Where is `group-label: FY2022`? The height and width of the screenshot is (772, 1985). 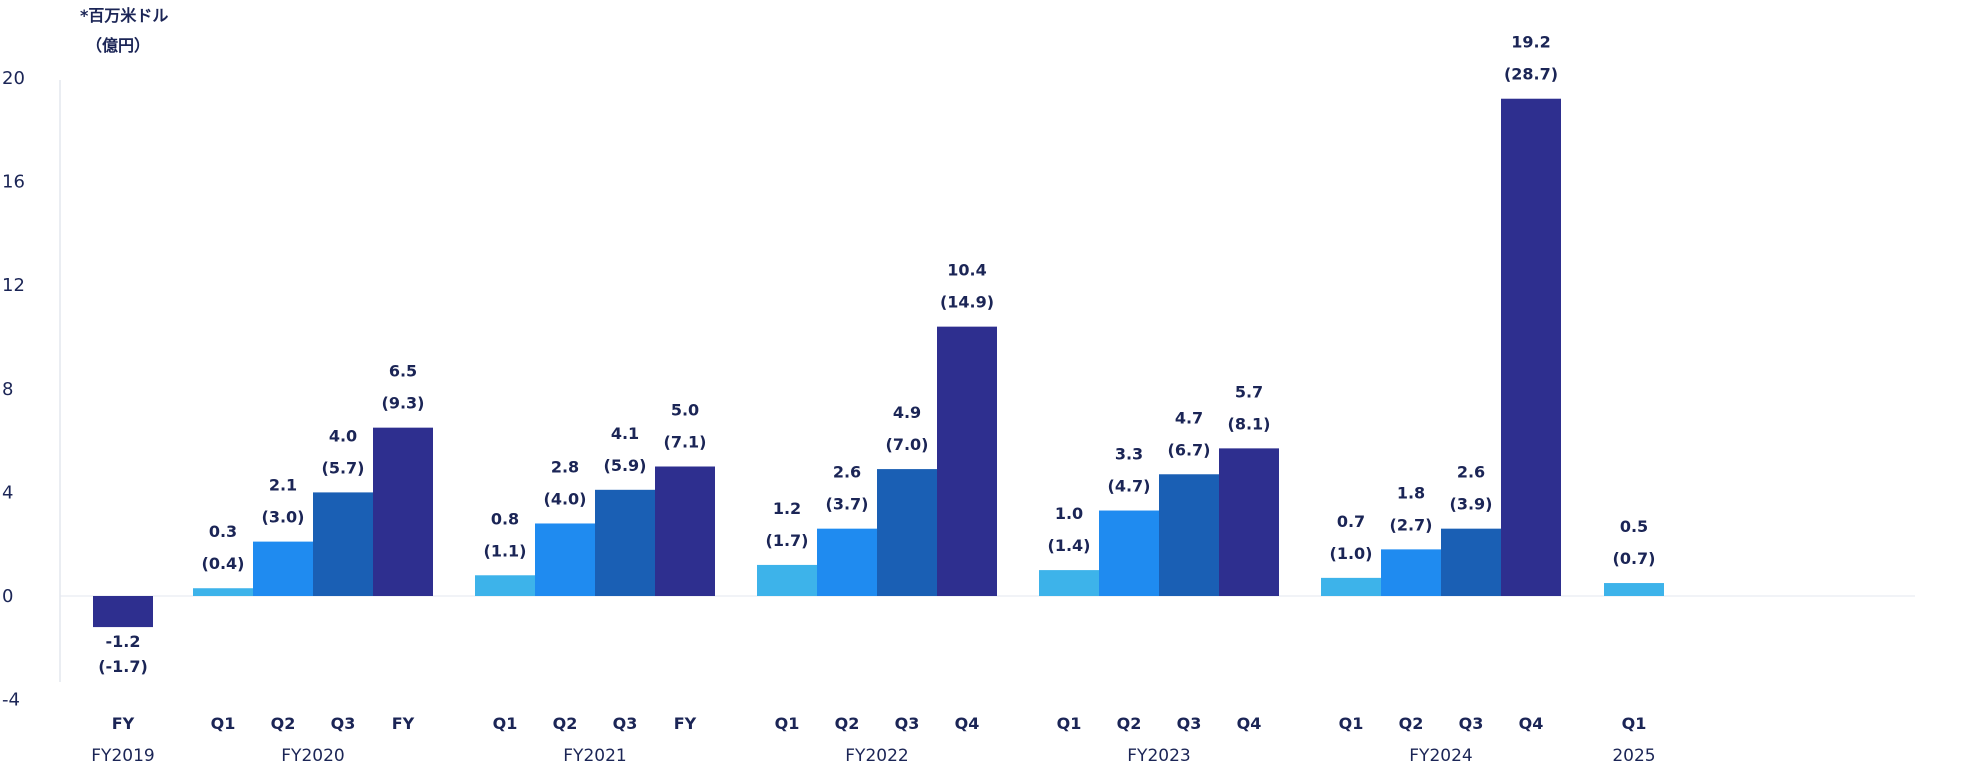 group-label: FY2022 is located at coordinates (876, 756).